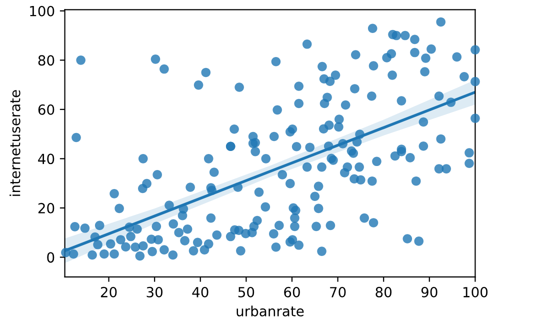  I want to click on y-tick-label: 40, so click(46, 159).